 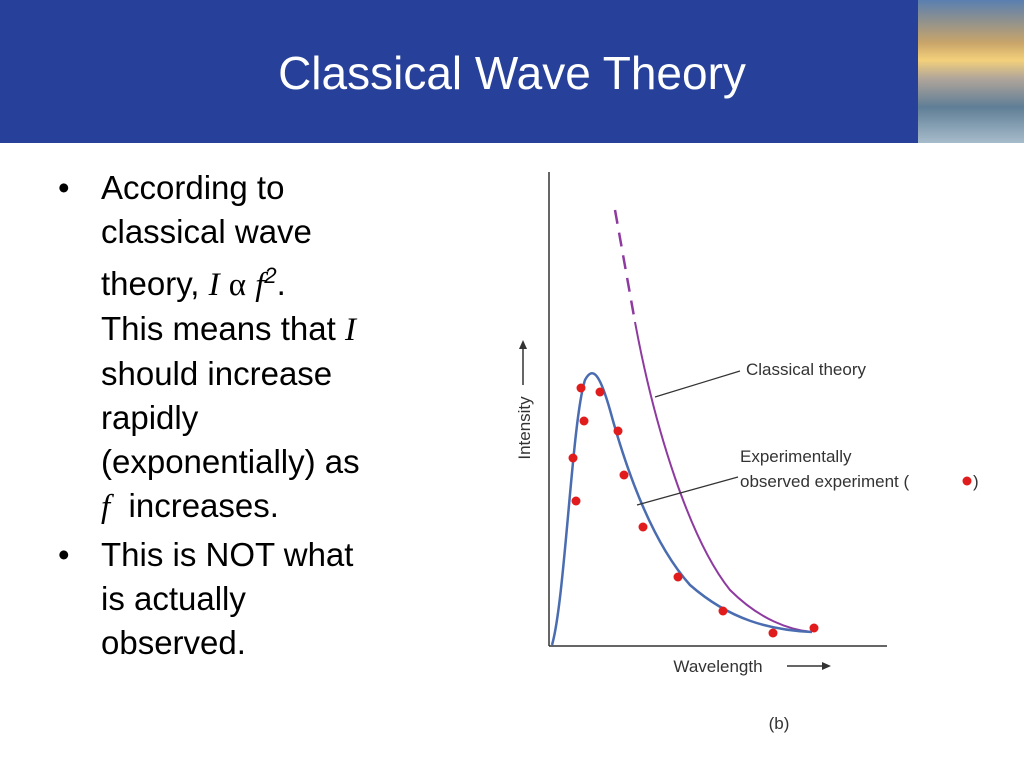 I want to click on header-image, so click(x=971, y=71).